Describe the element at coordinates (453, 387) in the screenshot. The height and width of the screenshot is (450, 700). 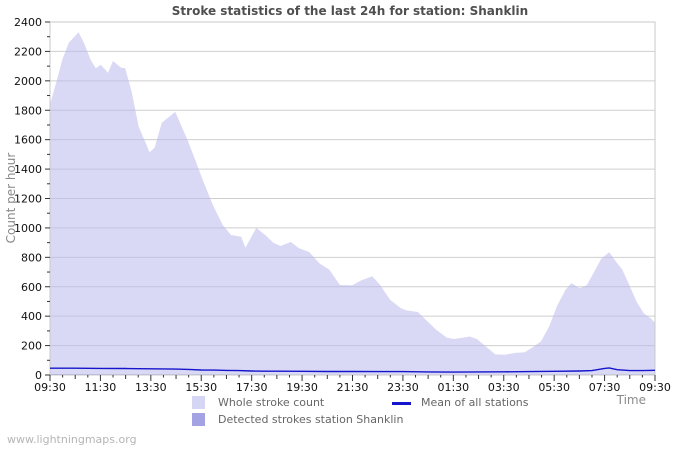
I see `svg-text: 01:30` at that location.